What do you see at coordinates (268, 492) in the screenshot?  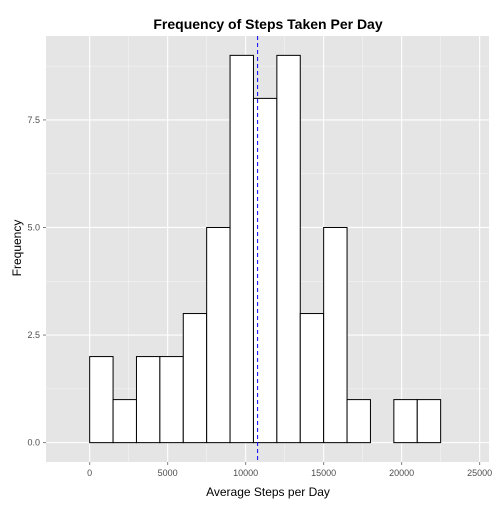 I see `x-axis-label: Average Steps per Day` at bounding box center [268, 492].